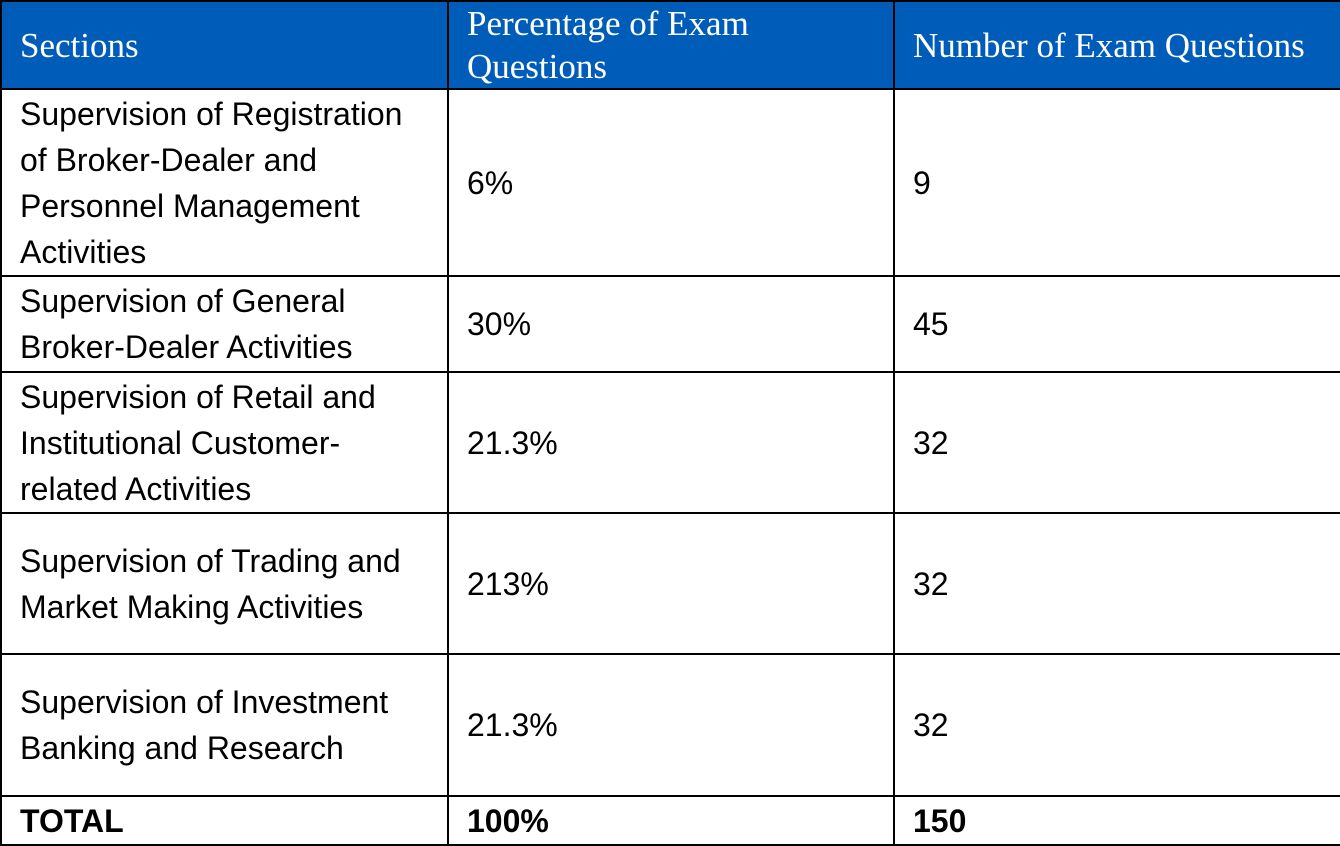 Image resolution: width=1340 pixels, height=846 pixels. I want to click on total-row: TOTAL 100% 150, so click(670, 820).